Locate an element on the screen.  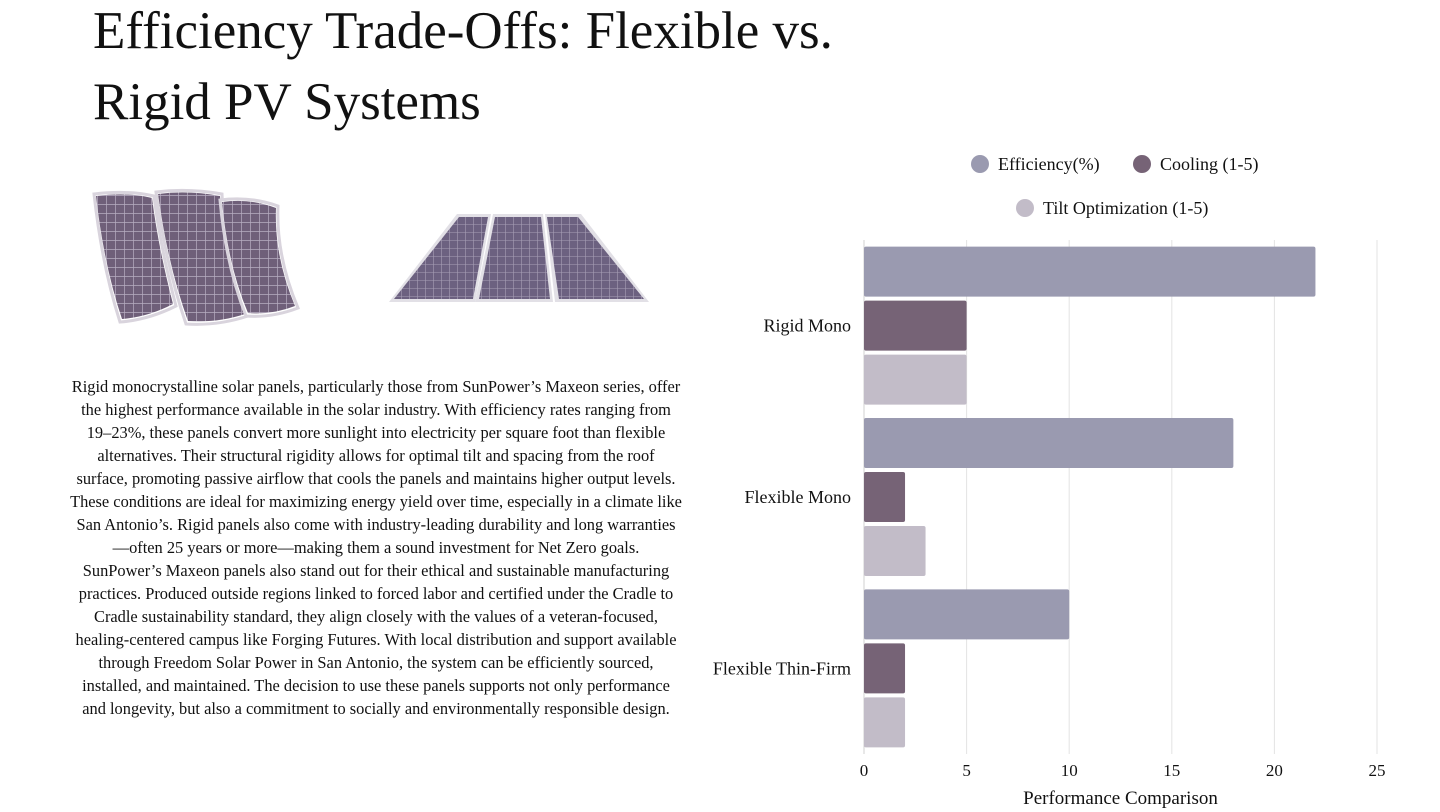
x-tick-label: 5 is located at coordinates (966, 770).